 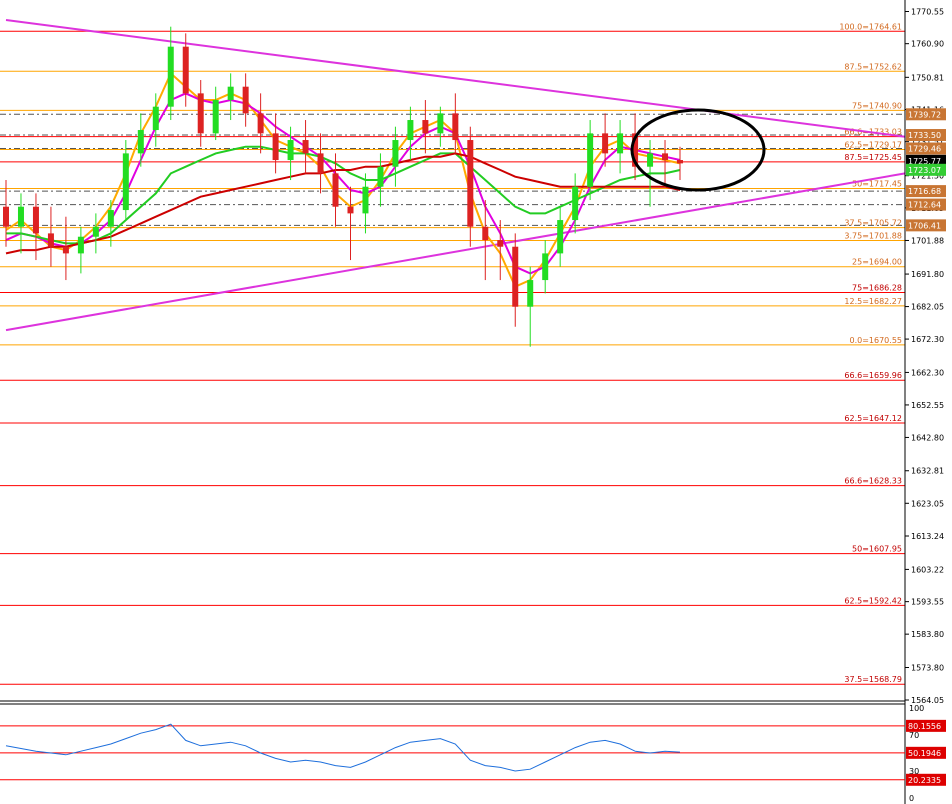 What do you see at coordinates (927, 44) in the screenshot?
I see `price-tick-label: 1760.90` at bounding box center [927, 44].